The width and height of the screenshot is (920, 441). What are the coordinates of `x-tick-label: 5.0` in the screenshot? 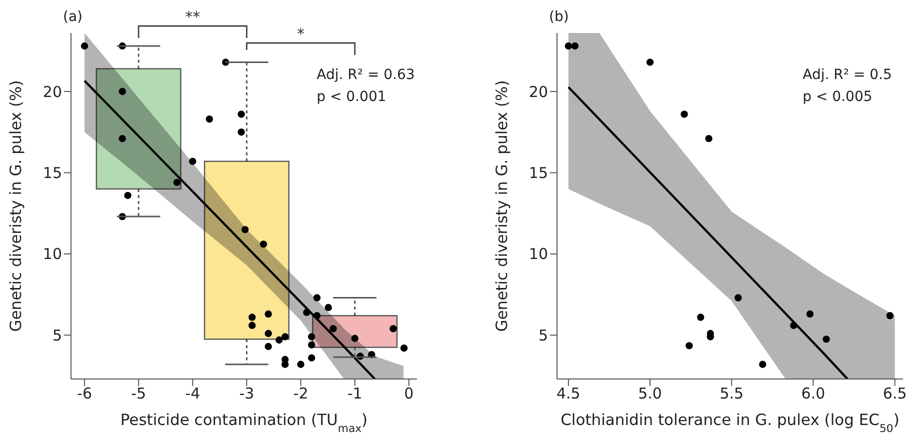 It's located at (650, 393).